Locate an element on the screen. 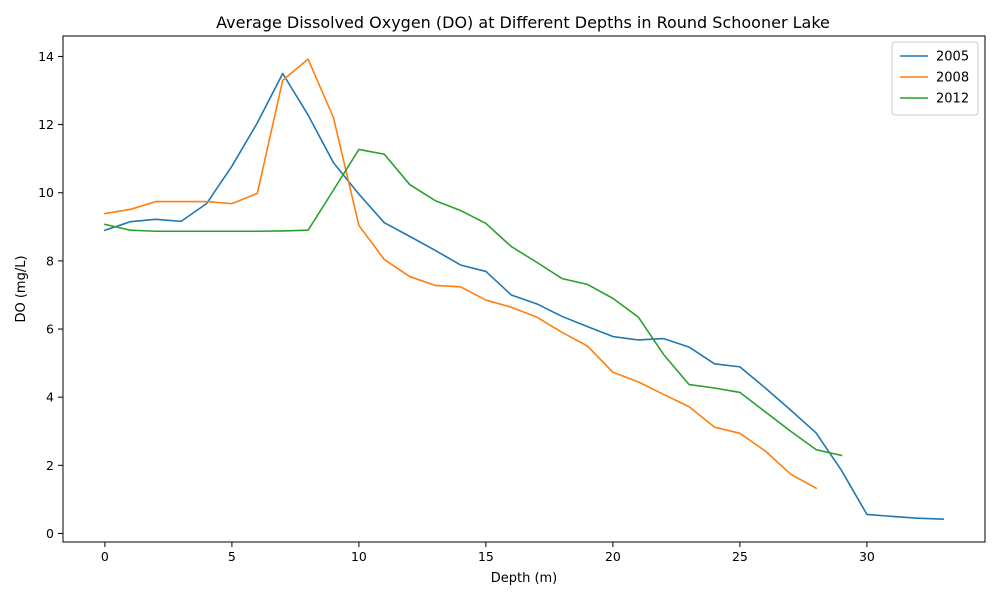 The width and height of the screenshot is (1000, 600). y-tick-label: 10 is located at coordinates (46, 192).